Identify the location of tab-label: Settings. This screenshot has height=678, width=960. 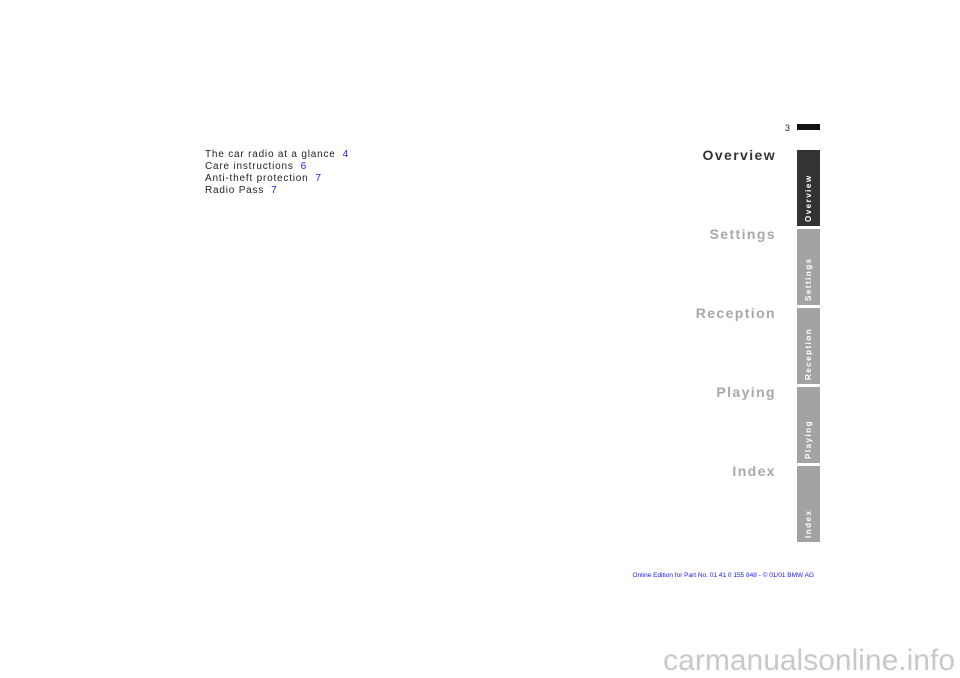
(808, 279).